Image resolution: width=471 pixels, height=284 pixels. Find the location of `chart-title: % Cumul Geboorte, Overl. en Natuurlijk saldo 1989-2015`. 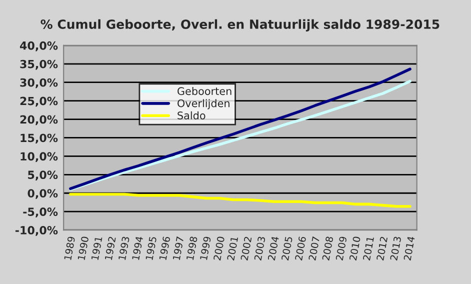

chart-title: % Cumul Geboorte, Overl. en Natuurlijk saldo 1989-2015 is located at coordinates (240, 25).